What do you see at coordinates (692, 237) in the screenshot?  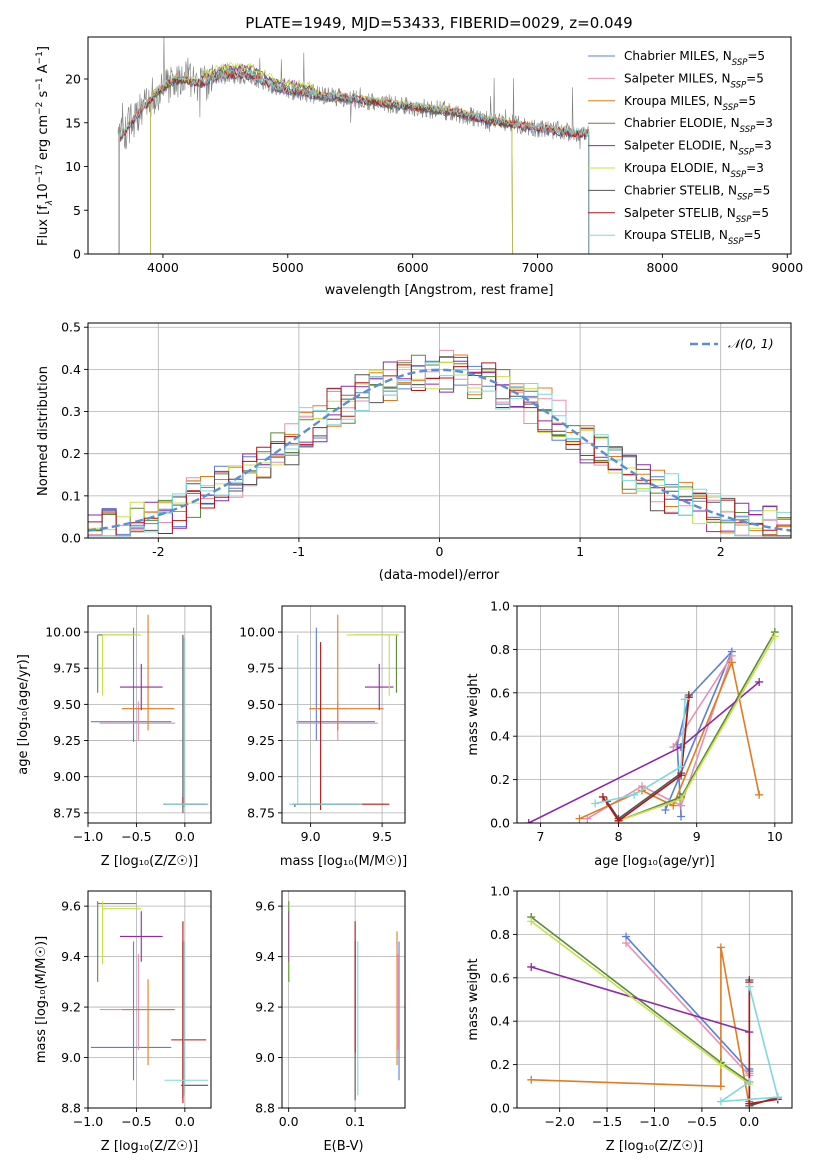 I see `legend-label: Kroupa STELIB, NSSP=5` at bounding box center [692, 237].